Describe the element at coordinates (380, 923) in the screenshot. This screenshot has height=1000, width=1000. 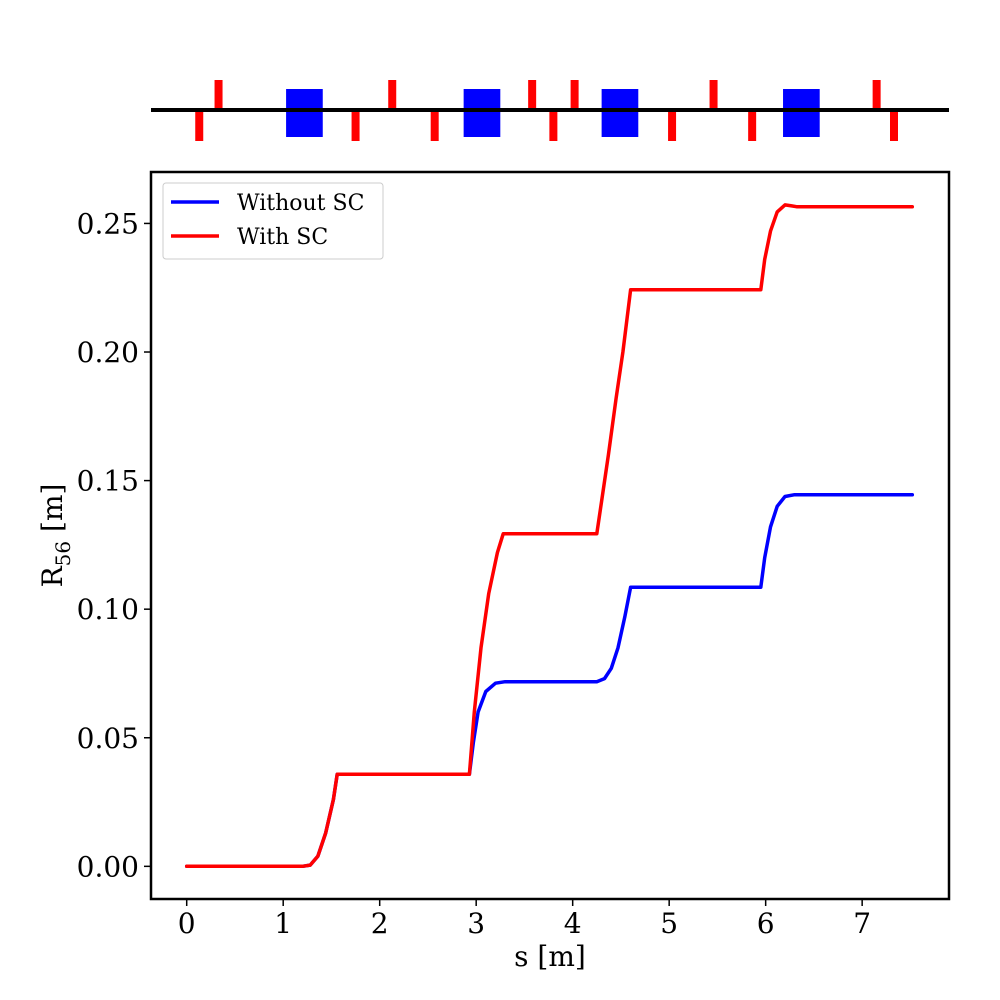
I see `x-tick-label: 2` at that location.